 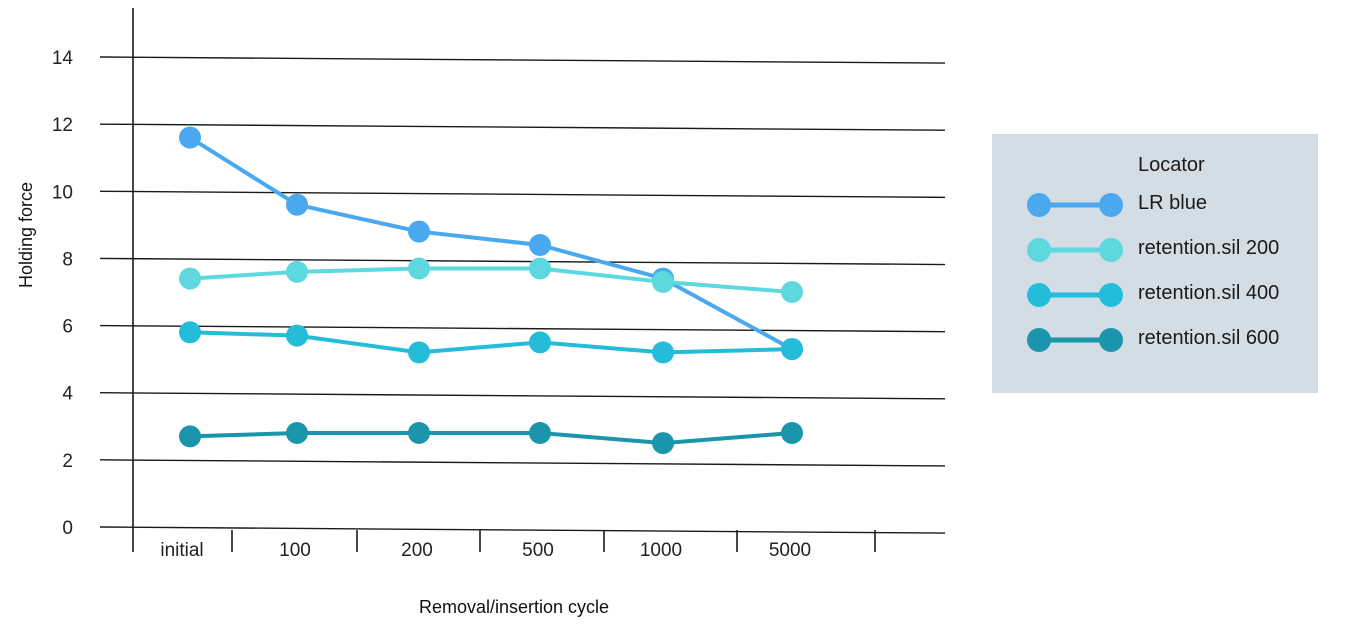 I want to click on y-tick-label: 14, so click(x=63, y=58).